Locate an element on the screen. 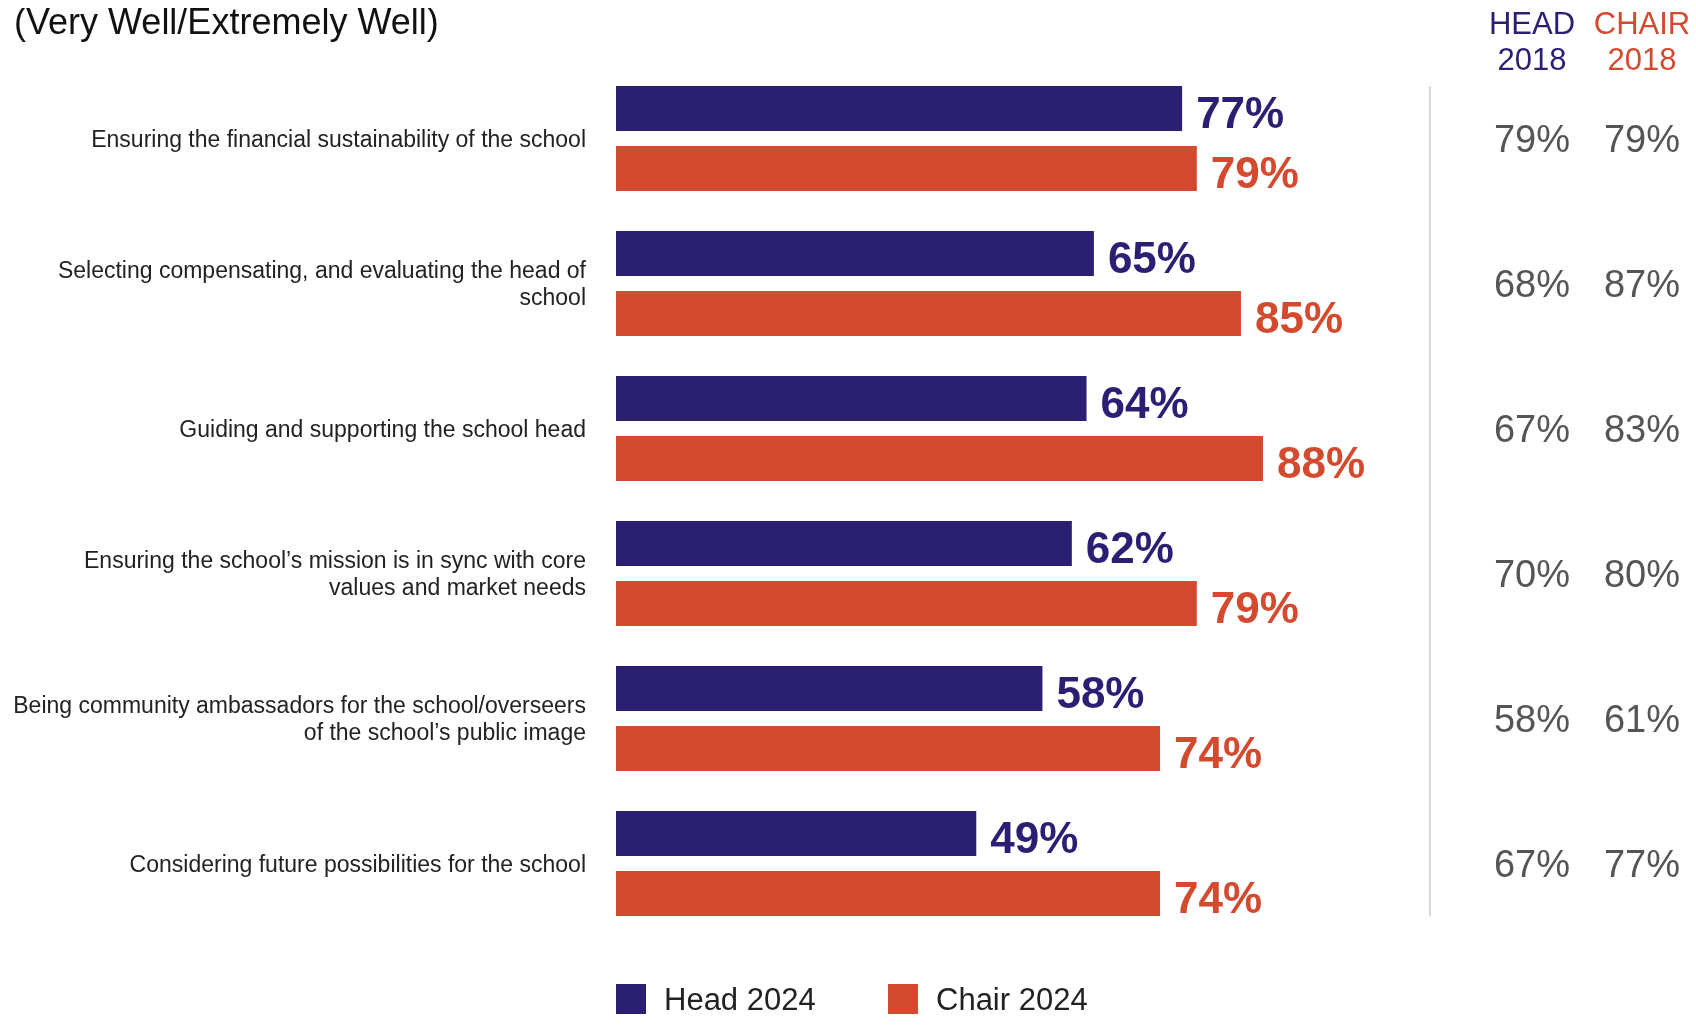  data-label: 64% is located at coordinates (1144, 402).